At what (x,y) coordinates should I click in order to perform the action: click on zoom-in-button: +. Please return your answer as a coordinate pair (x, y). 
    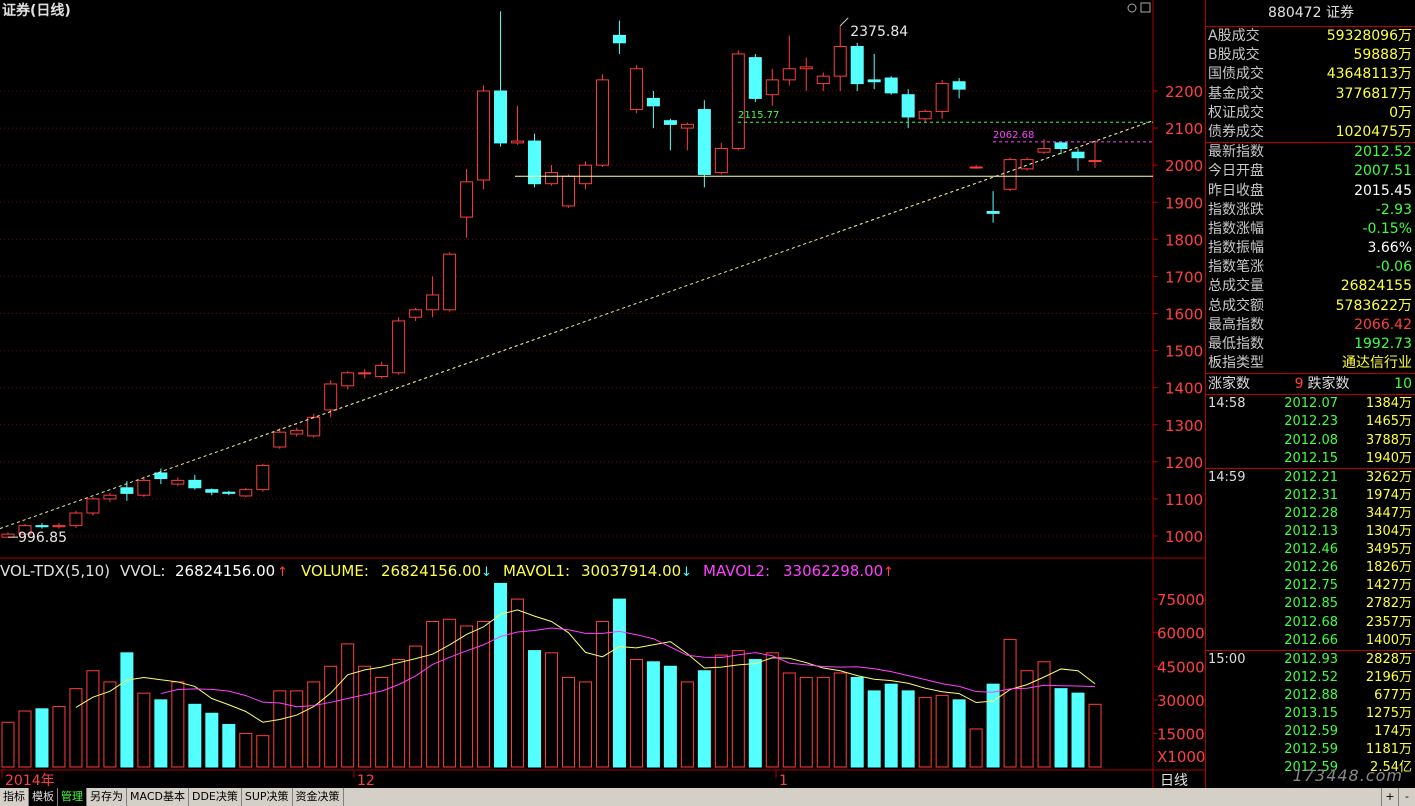
    Looking at the image, I should click on (1389, 797).